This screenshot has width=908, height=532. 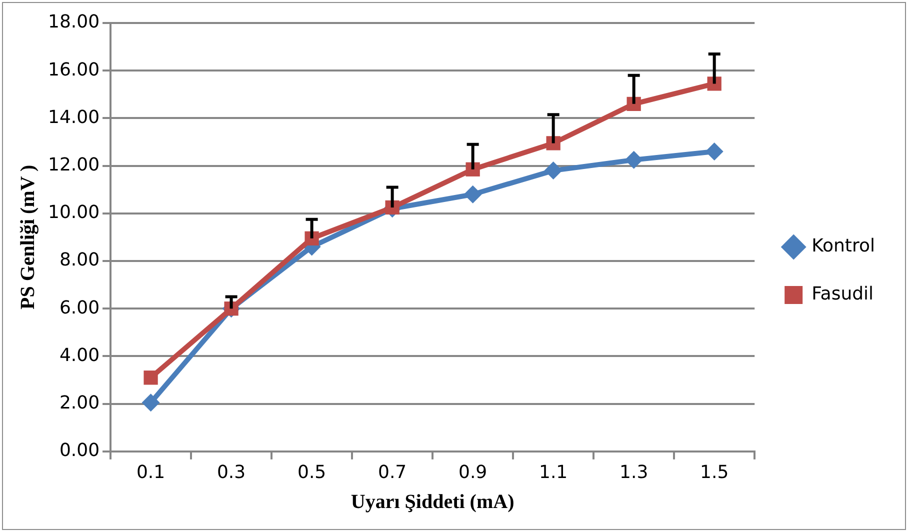 I want to click on y-tick-label: 16.00, so click(x=74, y=69).